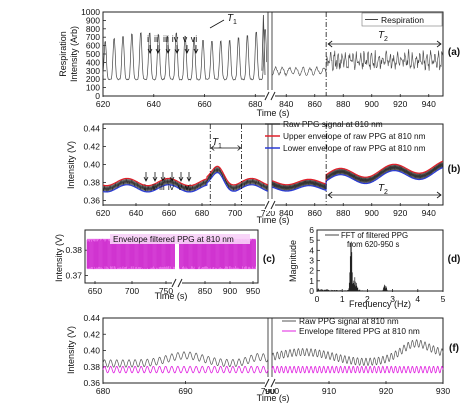  I want to click on panel-a-break-gap, so click(270, 54).